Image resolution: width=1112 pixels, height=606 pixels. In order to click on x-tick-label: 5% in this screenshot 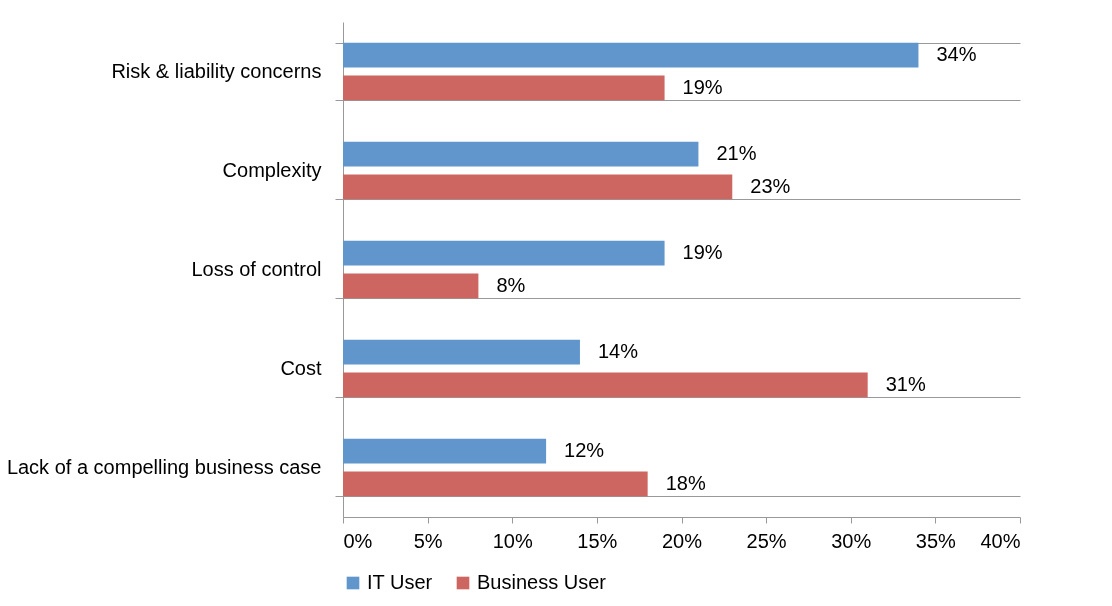, I will do `click(428, 540)`.